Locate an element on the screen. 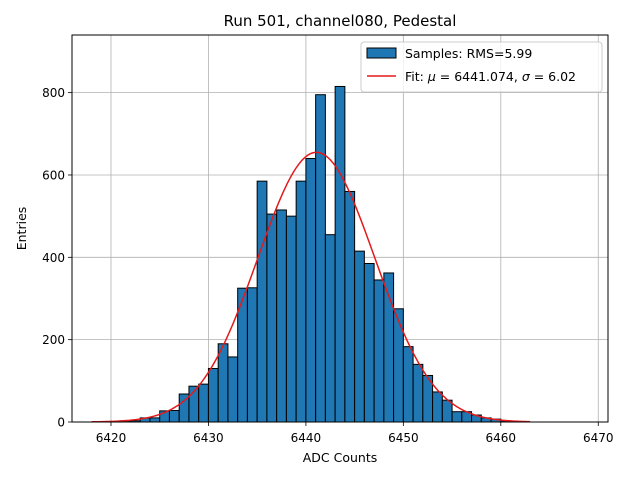  y-tick-label: 400 is located at coordinates (53, 258).